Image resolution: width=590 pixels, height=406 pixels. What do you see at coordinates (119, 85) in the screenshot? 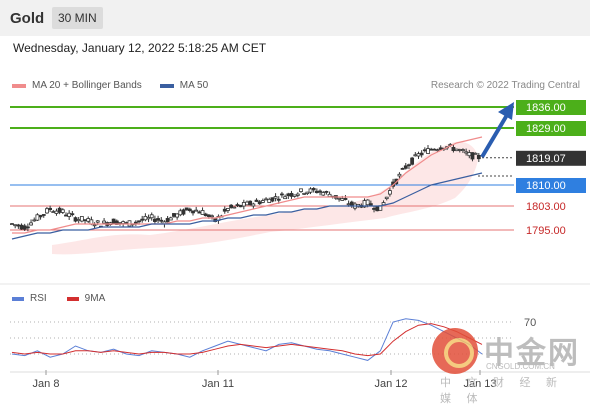
I see `main-legend: MA 20 + Bollinger Bands MA 50` at bounding box center [119, 85].